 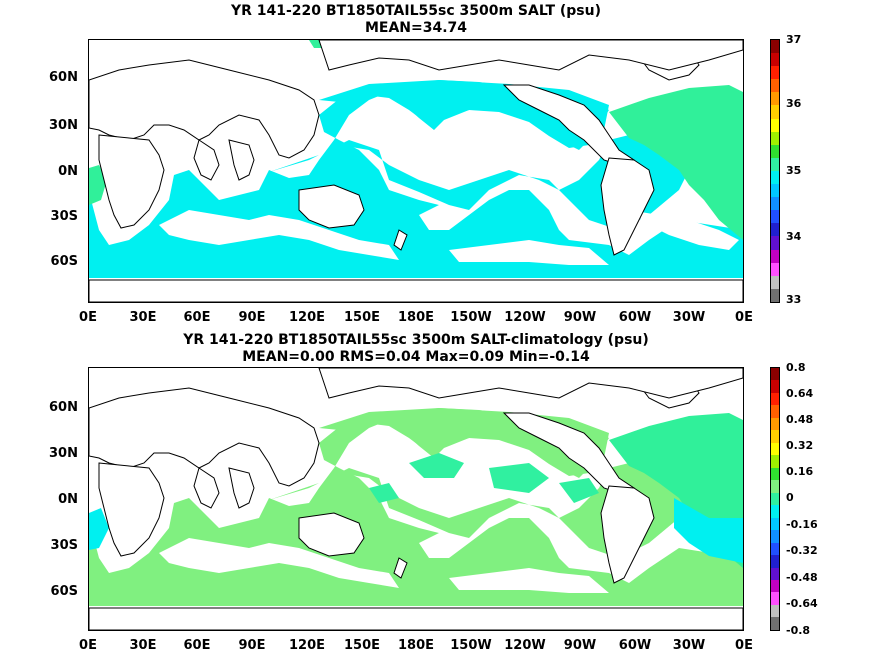 What do you see at coordinates (63, 407) in the screenshot?
I see `bottom-lat-label-60n: 60N` at bounding box center [63, 407].